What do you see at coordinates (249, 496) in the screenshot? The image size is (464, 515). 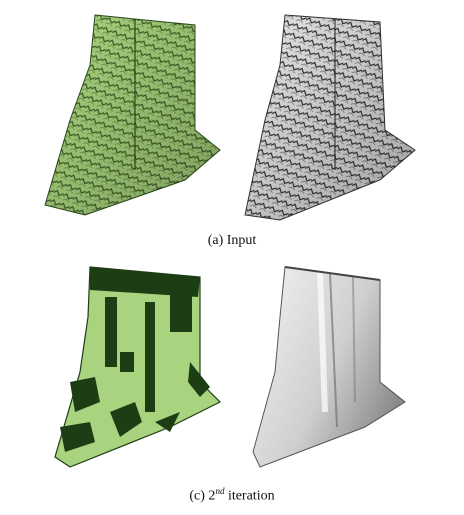 I see `caption-iteration-suffix: iteration` at bounding box center [249, 496].